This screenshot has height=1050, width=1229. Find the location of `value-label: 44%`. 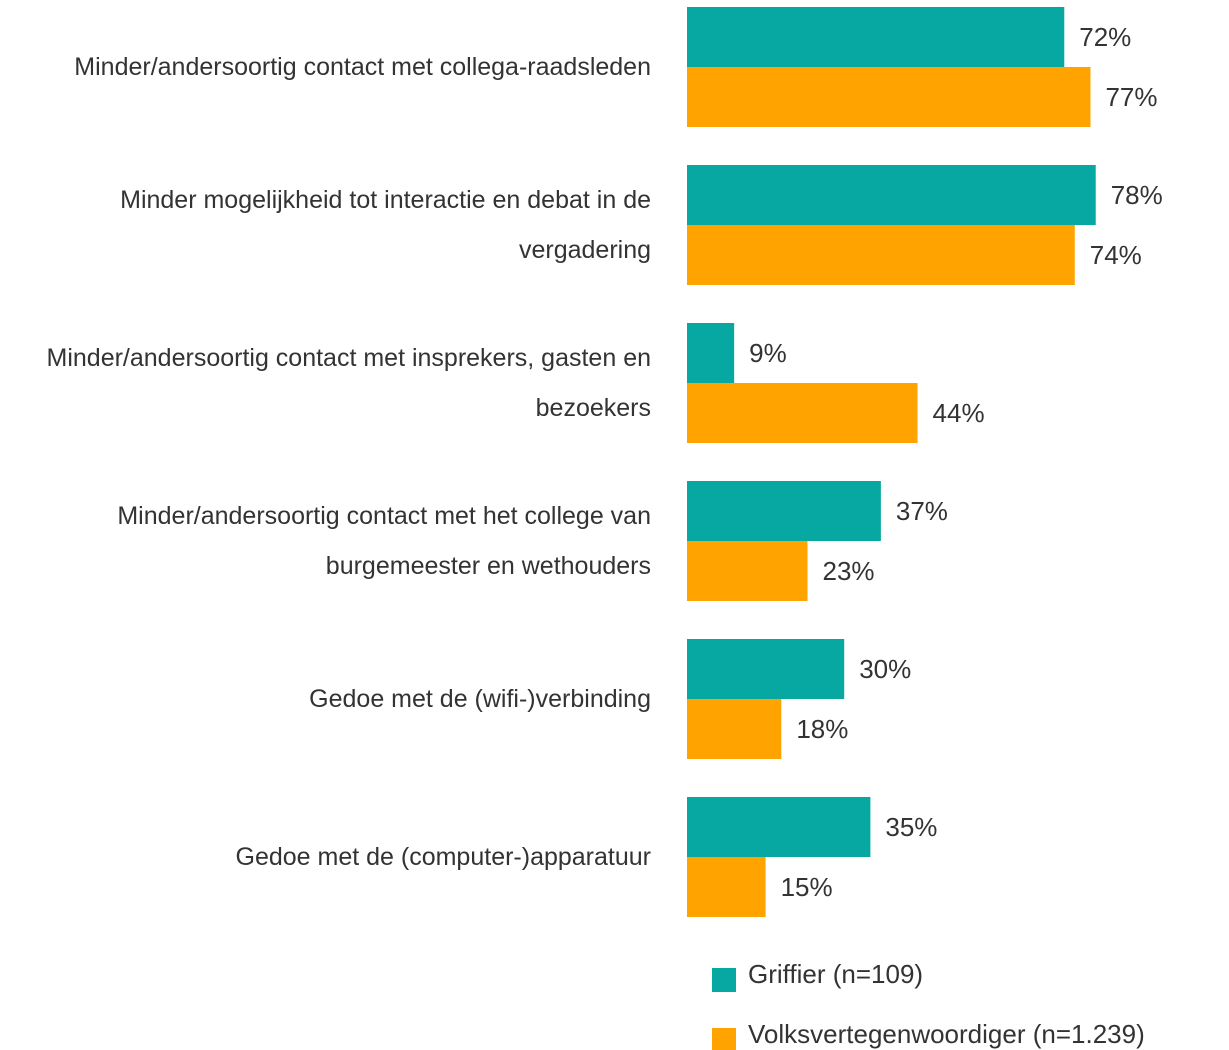

value-label: 44% is located at coordinates (959, 413).